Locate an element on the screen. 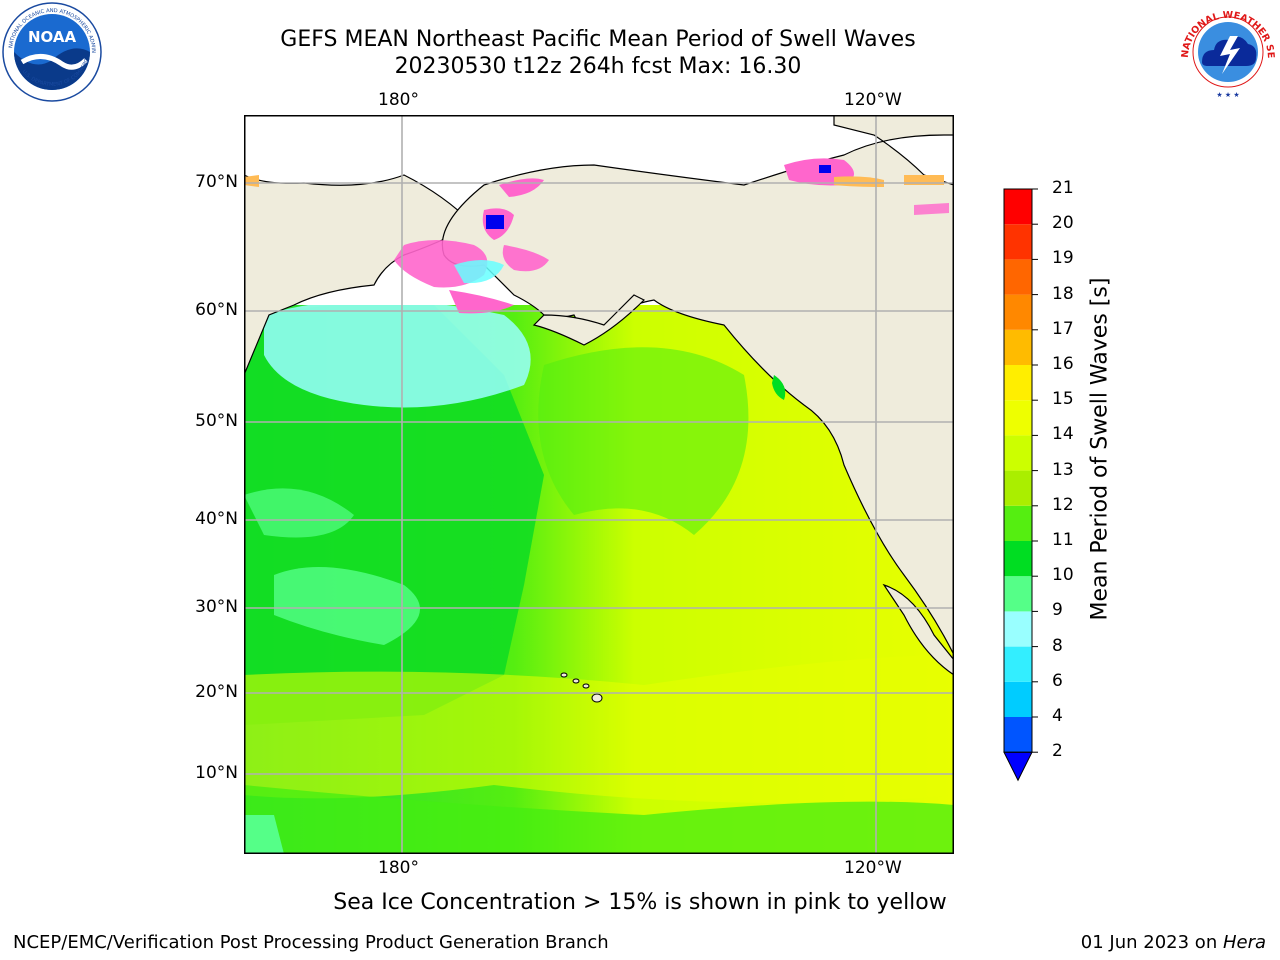 This screenshot has height=960, width=1280. colorbar-tick-label: 17 is located at coordinates (1063, 328).